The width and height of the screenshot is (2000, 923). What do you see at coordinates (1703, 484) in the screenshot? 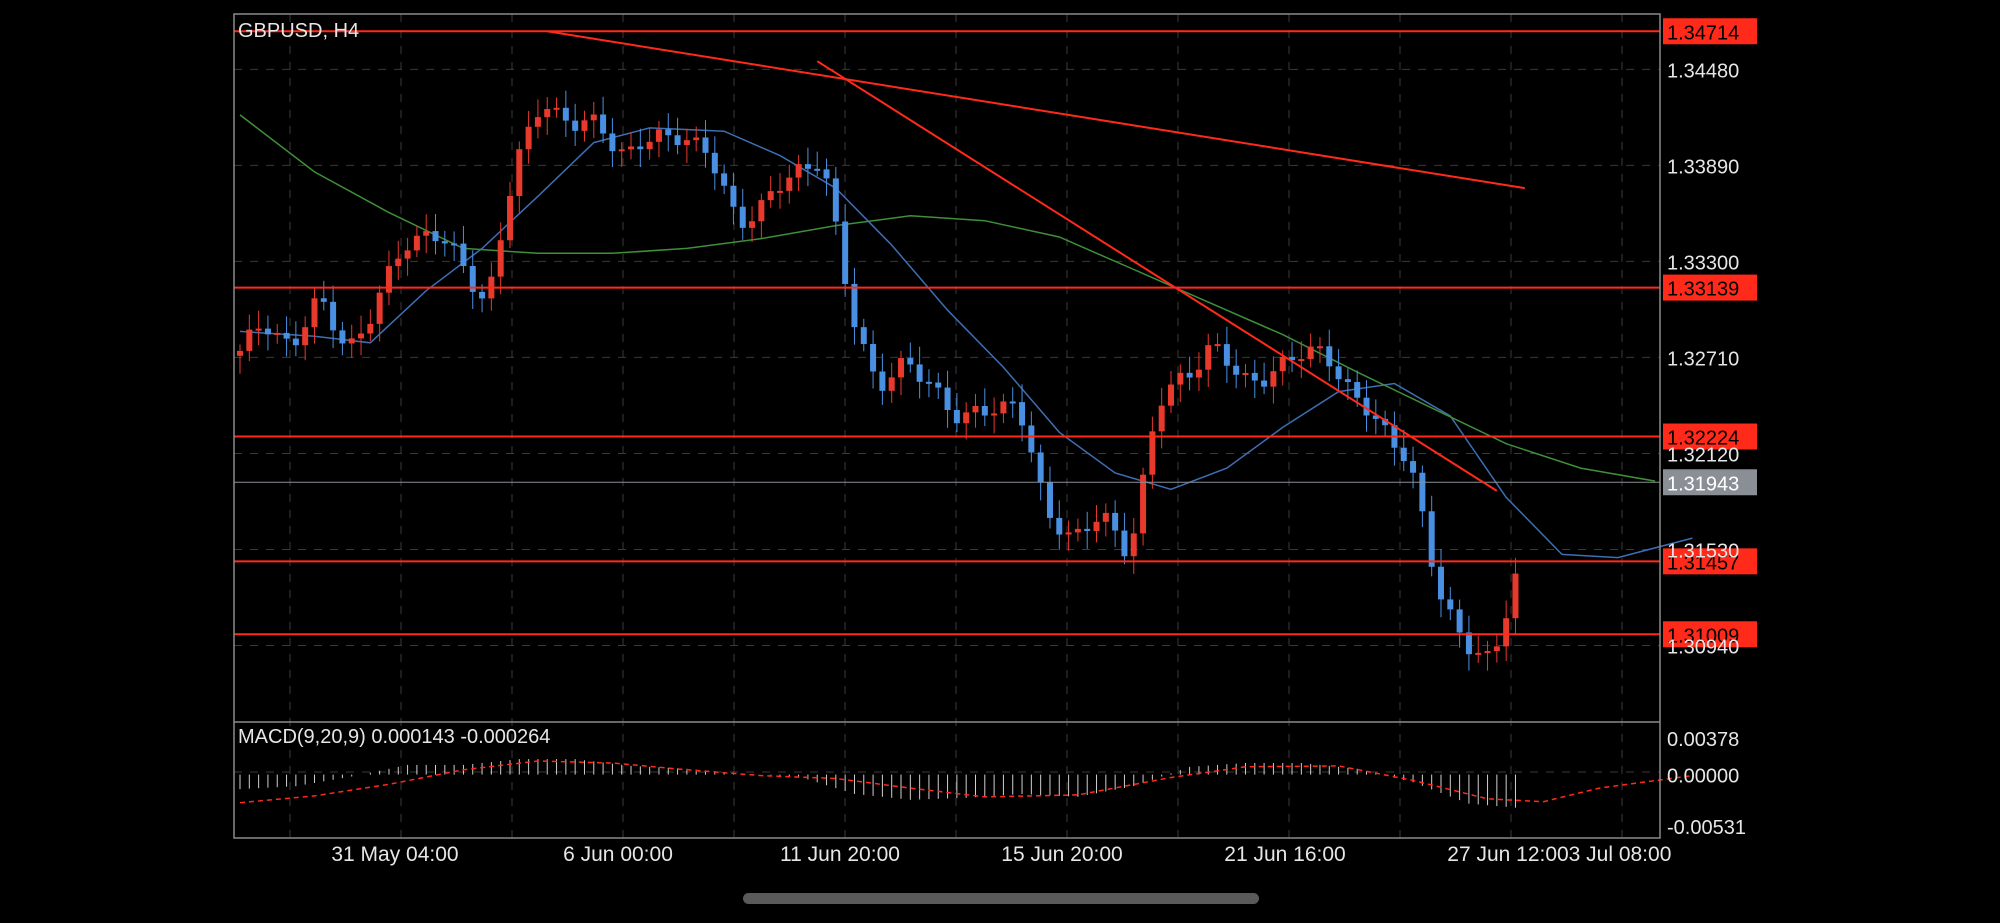
I see `current-price-label: 1.31943` at bounding box center [1703, 484].